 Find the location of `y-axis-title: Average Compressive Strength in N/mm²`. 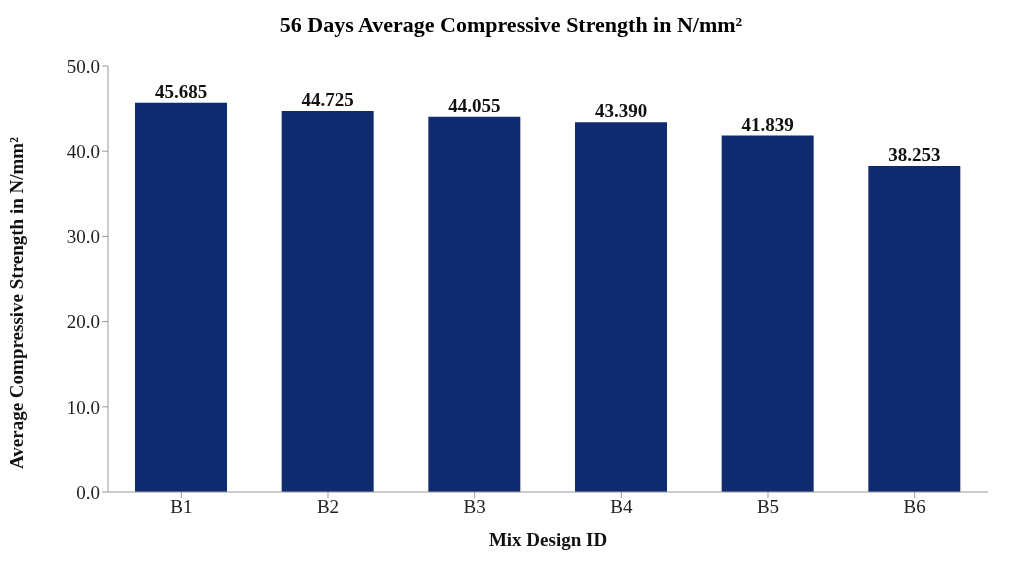

y-axis-title: Average Compressive Strength in N/mm² is located at coordinates (16, 302).